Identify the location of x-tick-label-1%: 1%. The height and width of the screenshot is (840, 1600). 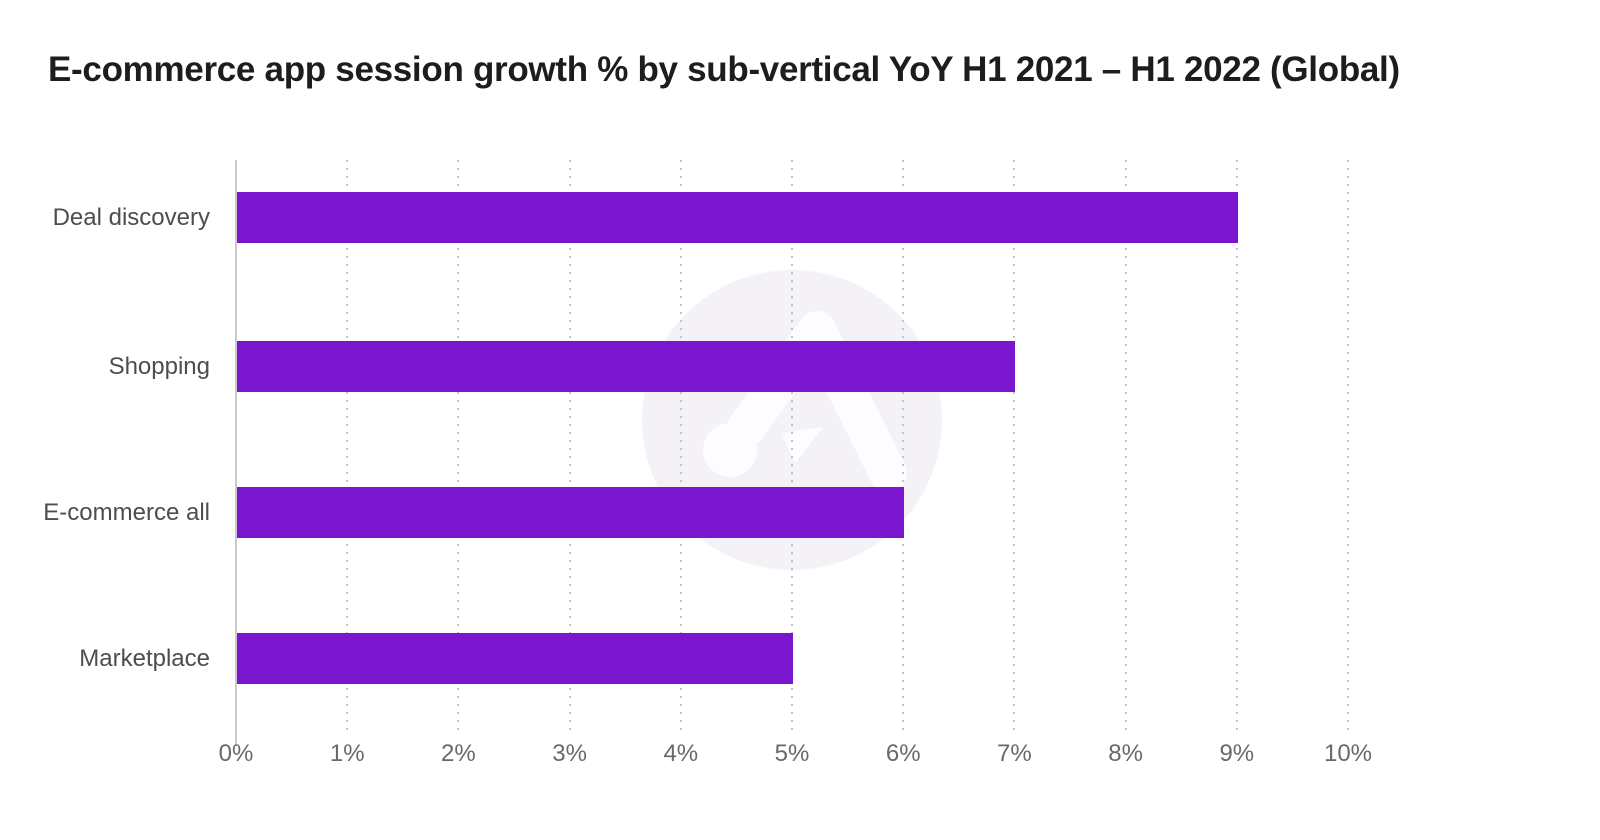
(347, 753).